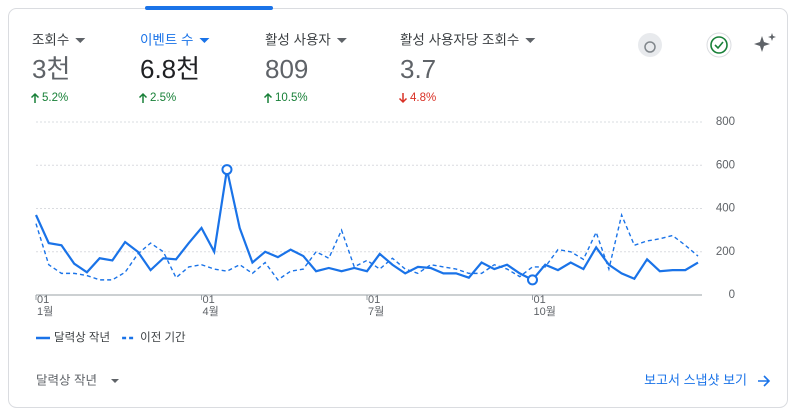 This screenshot has height=414, width=796. What do you see at coordinates (166, 40) in the screenshot?
I see `metric-label: 이벤트 수` at bounding box center [166, 40].